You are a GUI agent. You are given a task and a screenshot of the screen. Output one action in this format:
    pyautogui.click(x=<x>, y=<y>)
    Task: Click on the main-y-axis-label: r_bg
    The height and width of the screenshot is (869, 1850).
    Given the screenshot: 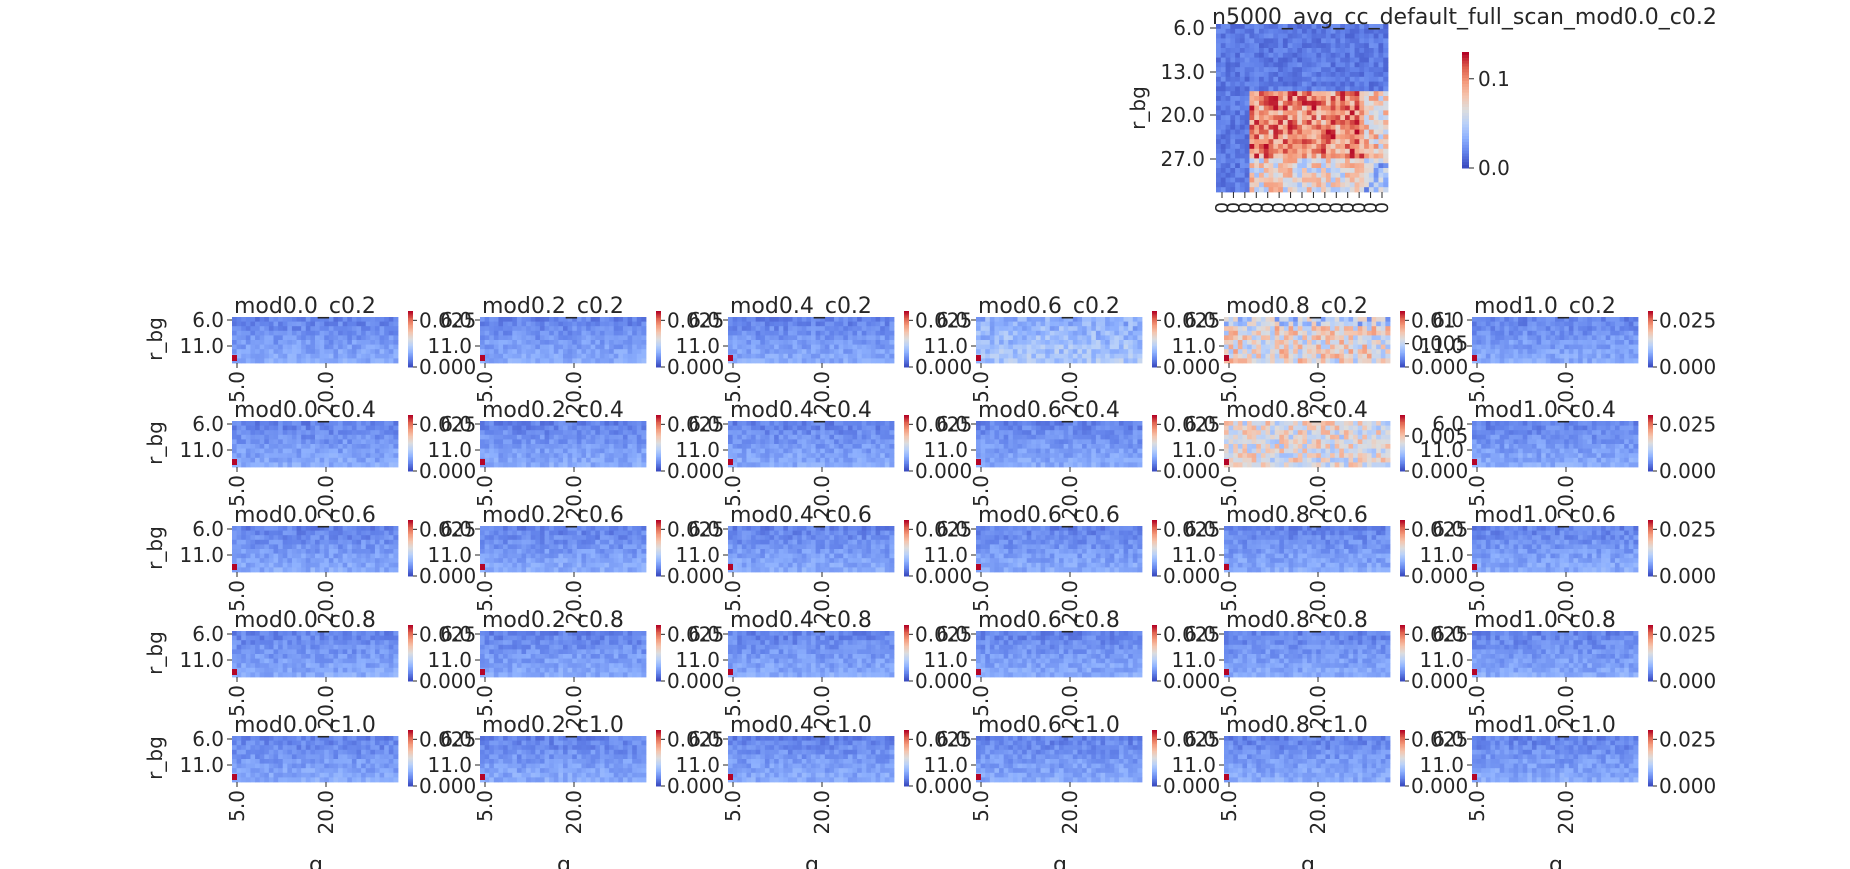 What is the action you would take?
    pyautogui.click(x=1138, y=108)
    